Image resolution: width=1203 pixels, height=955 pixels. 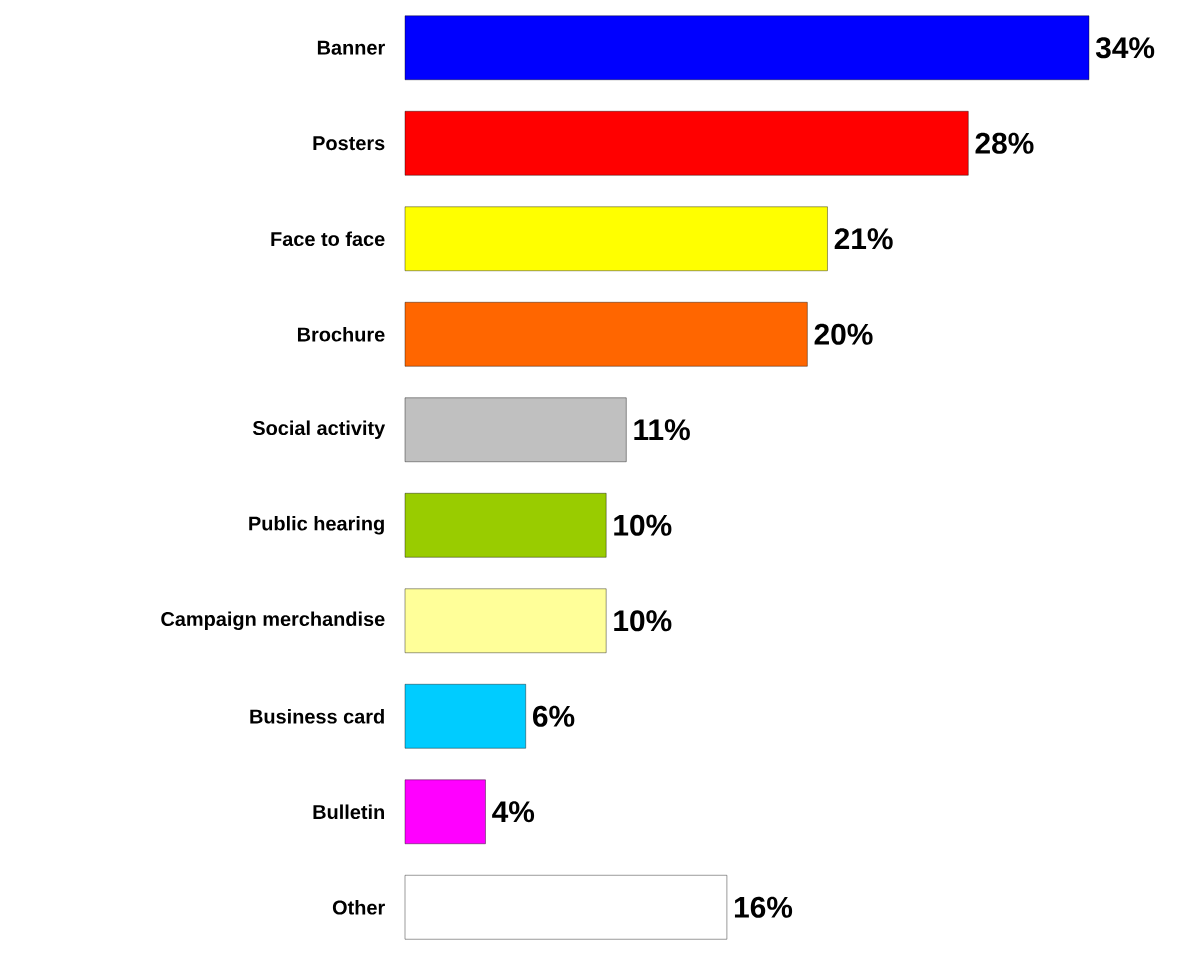 I want to click on data-label: 16%, so click(x=763, y=907).